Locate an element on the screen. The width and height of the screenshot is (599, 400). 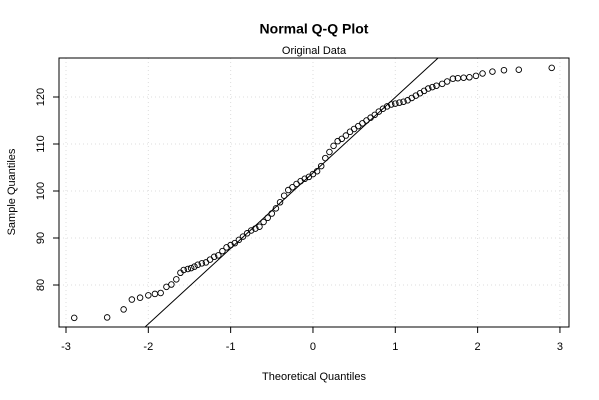
x-tick-label: 1 is located at coordinates (395, 347).